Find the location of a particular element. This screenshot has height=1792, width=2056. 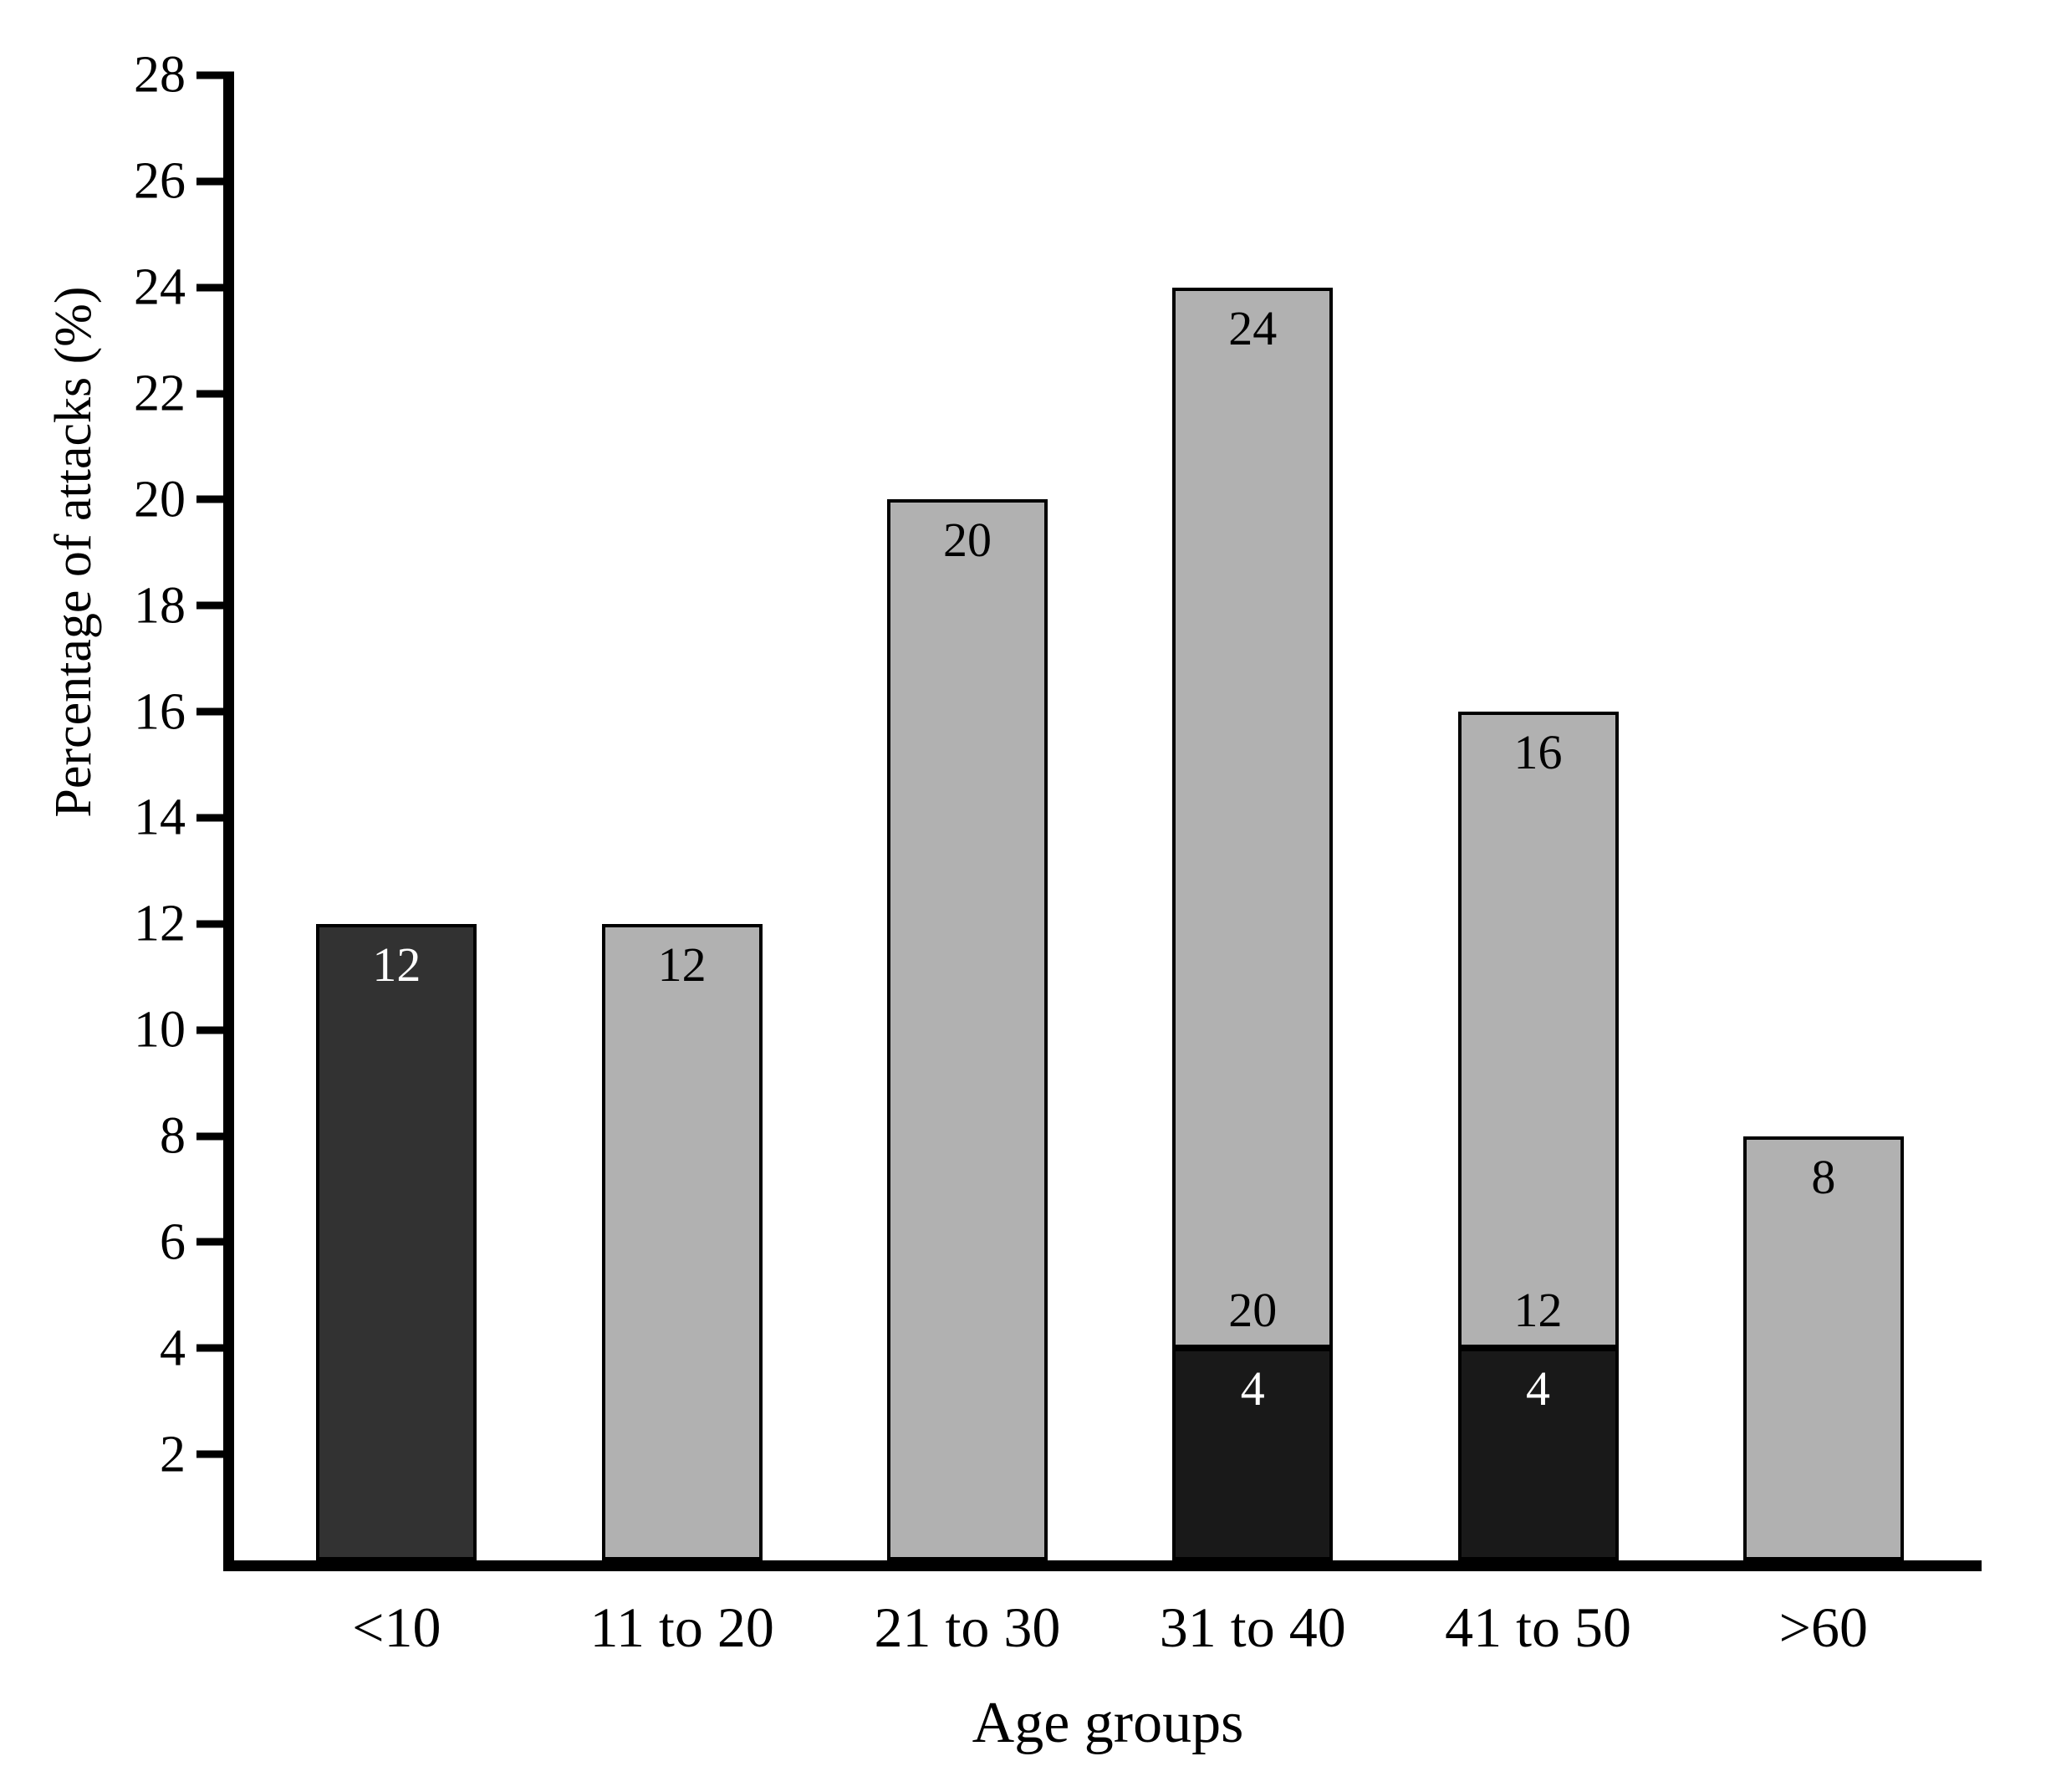

bar-value-label: 24 is located at coordinates (1253, 327).